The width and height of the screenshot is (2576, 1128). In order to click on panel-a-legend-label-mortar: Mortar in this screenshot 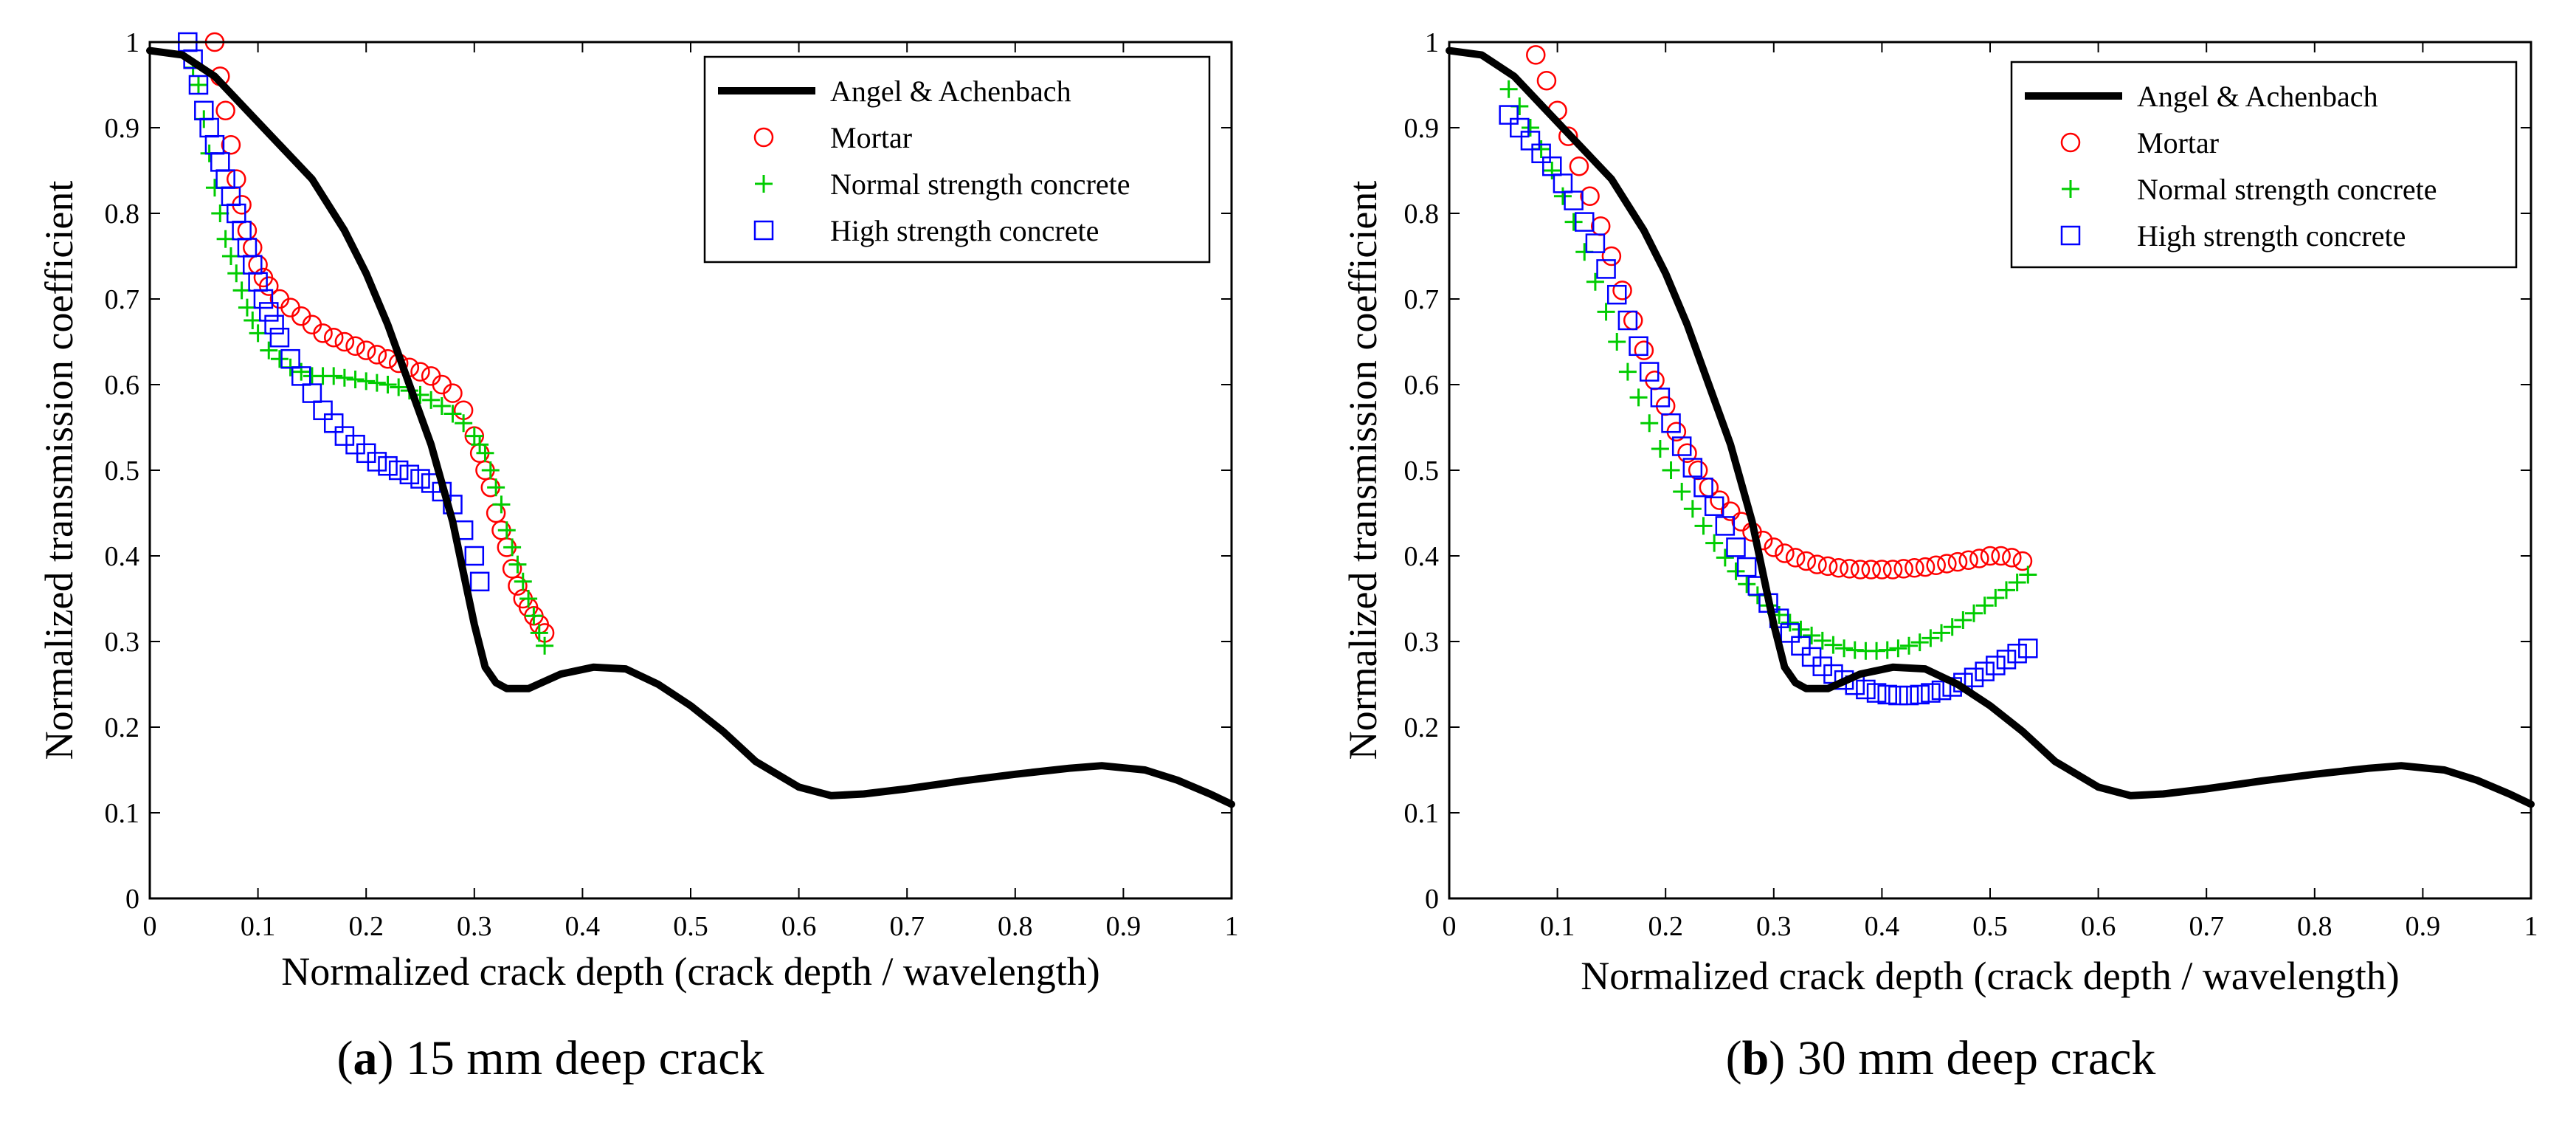, I will do `click(871, 137)`.